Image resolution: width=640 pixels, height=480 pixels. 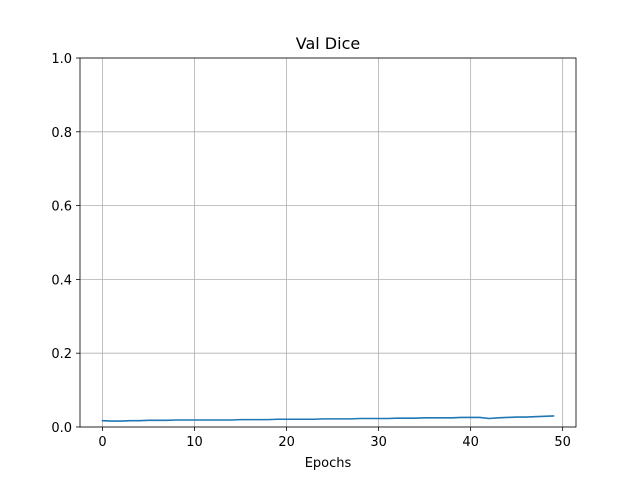 What do you see at coordinates (61, 59) in the screenshot?
I see `y-tick-label: 1.0` at bounding box center [61, 59].